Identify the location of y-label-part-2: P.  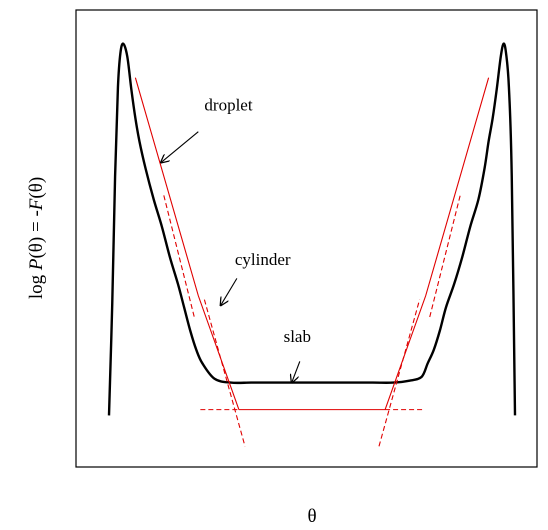
(36, 264).